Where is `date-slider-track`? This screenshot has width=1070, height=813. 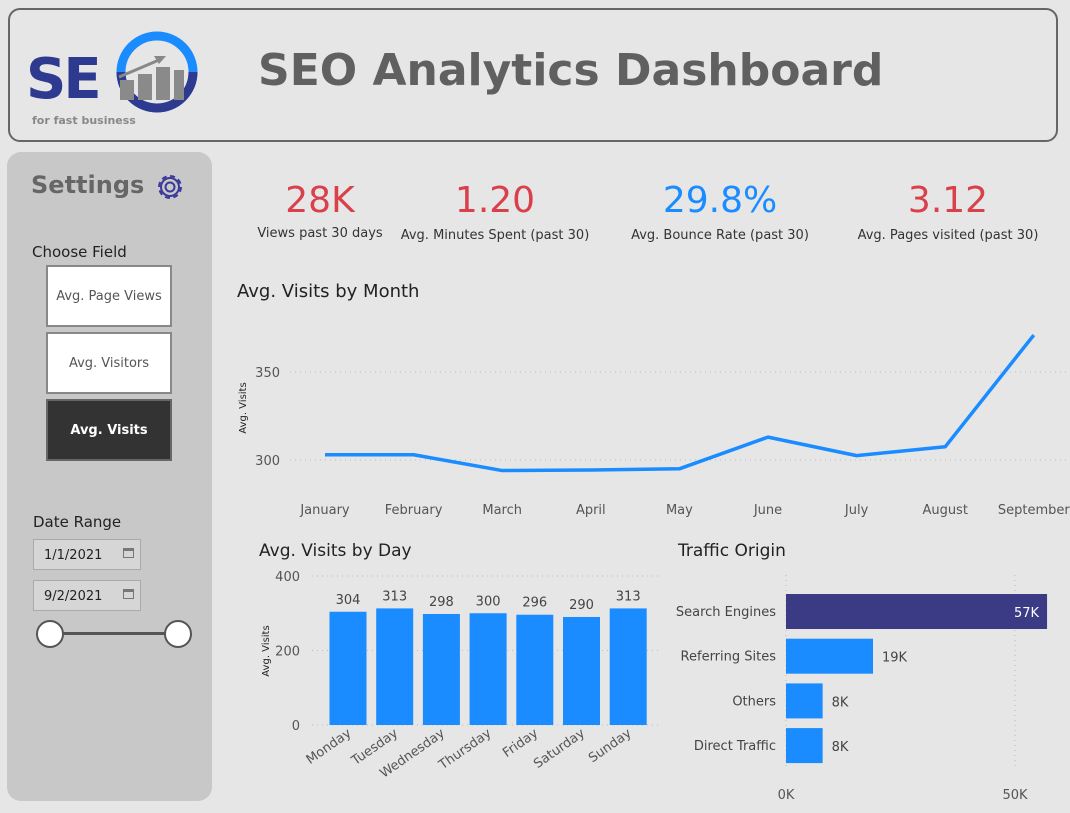
date-slider-track is located at coordinates (114, 633).